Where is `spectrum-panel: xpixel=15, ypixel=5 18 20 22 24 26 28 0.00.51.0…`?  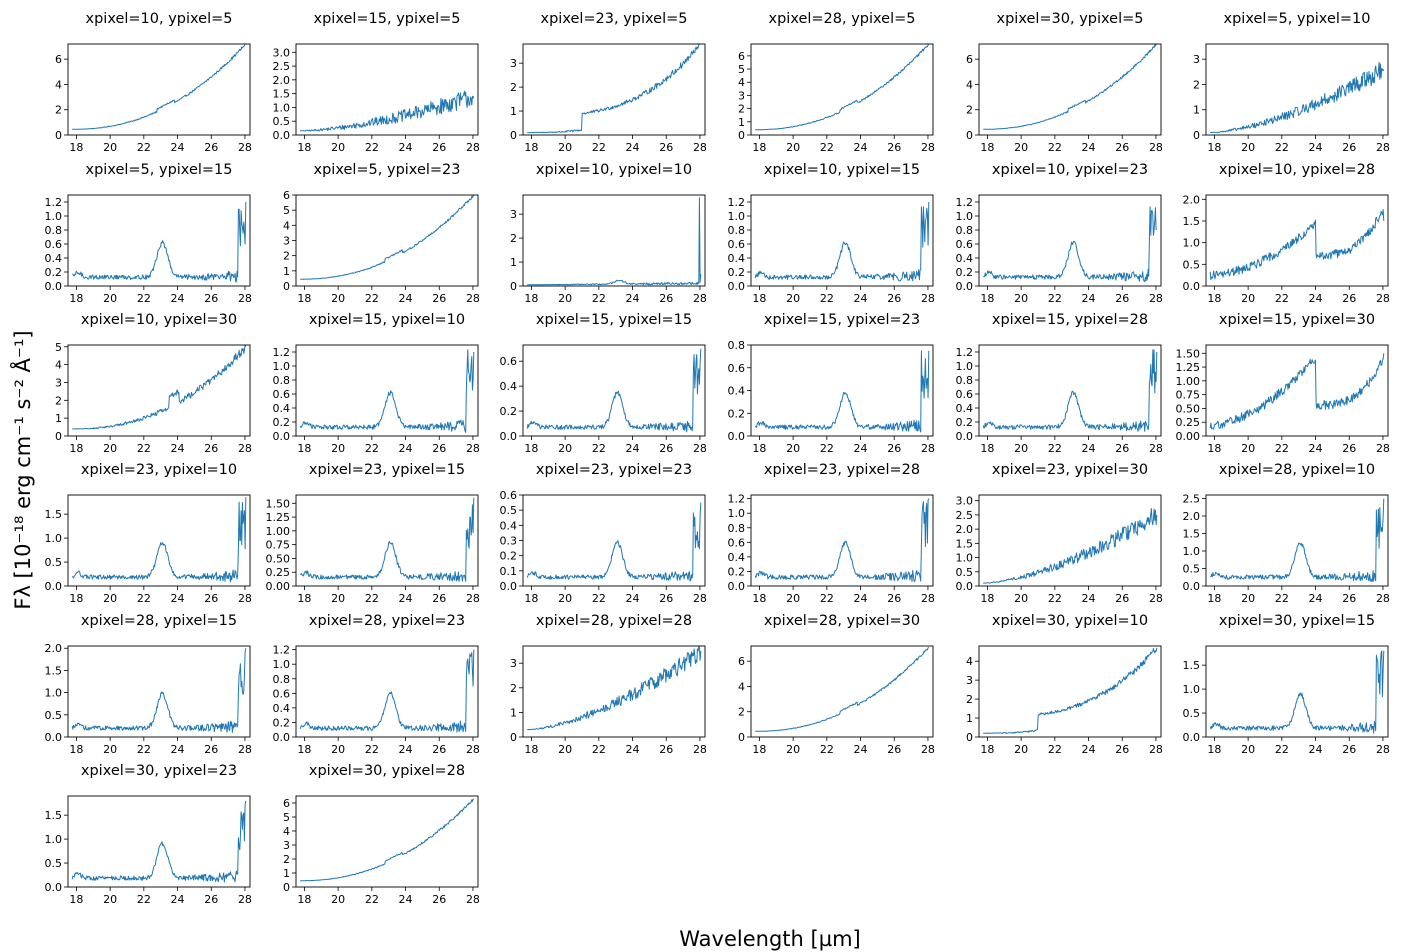 spectrum-panel: xpixel=15, ypixel=5 18 20 22 24 26 28 0.00.51.0… is located at coordinates (376, 82).